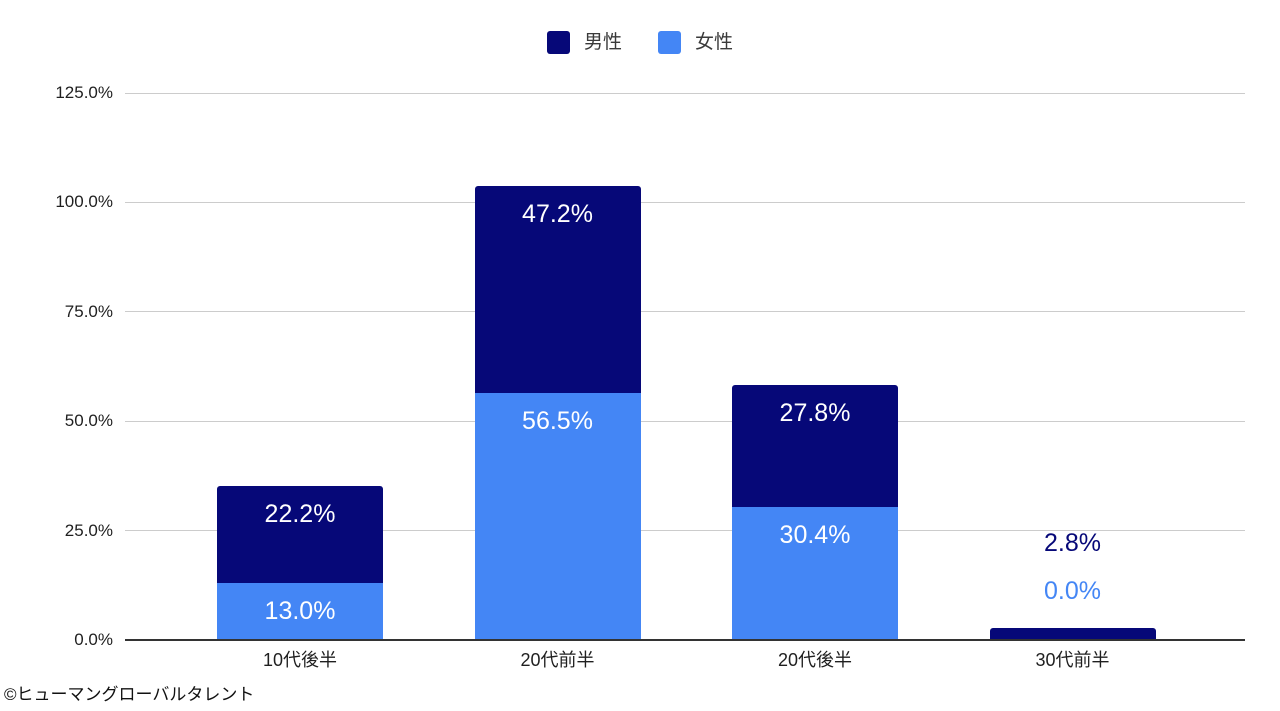 The height and width of the screenshot is (711, 1280). What do you see at coordinates (815, 413) in the screenshot?
I see `bar-value-label: 27.8%` at bounding box center [815, 413].